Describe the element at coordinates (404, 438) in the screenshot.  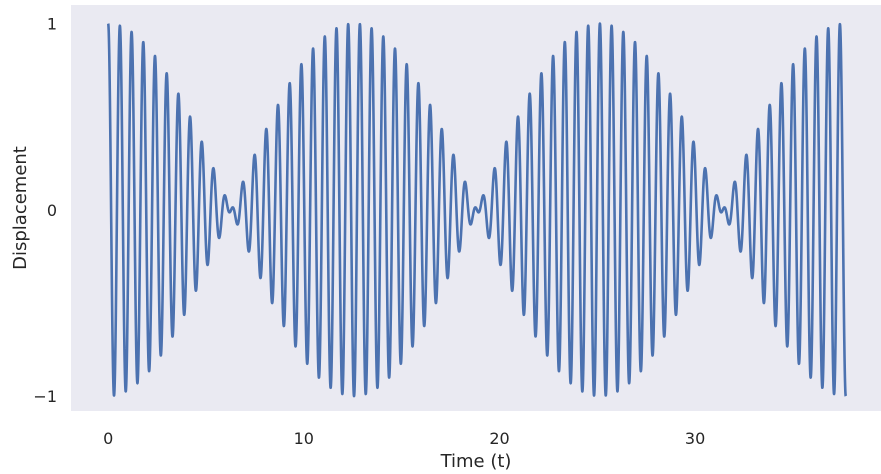
I see `x-axis-ticks: 0 10 20 30` at that location.